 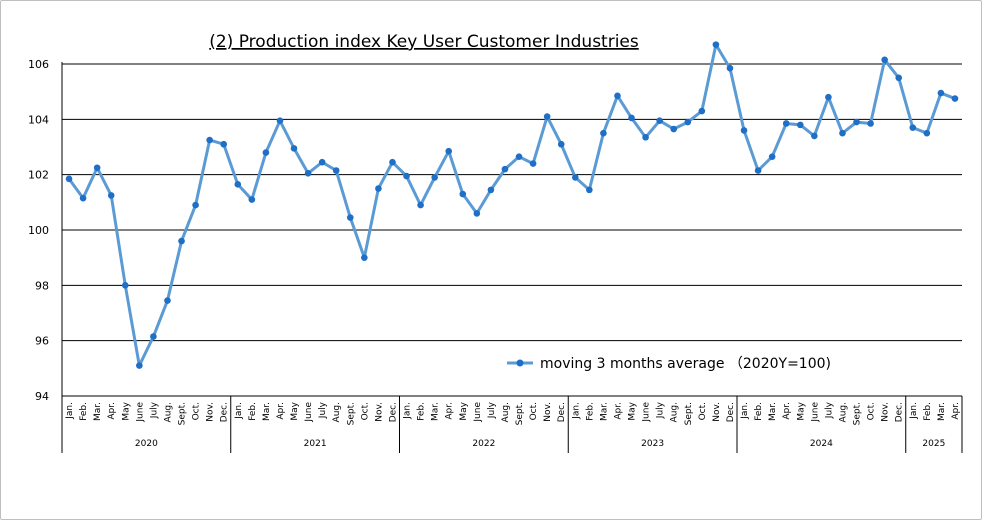 I want to click on y-tick-label: 96, so click(x=42, y=341).